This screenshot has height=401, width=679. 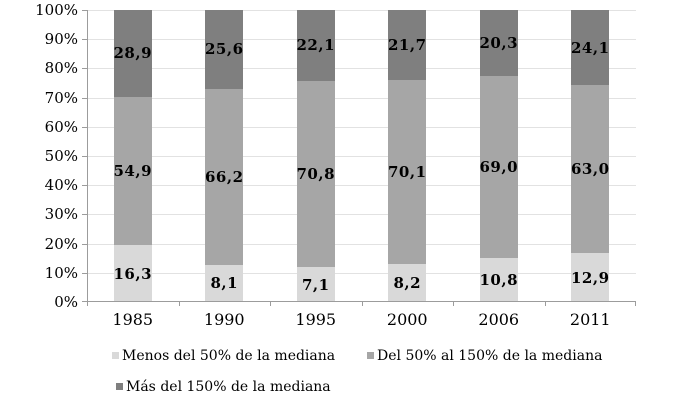 What do you see at coordinates (61, 244) in the screenshot?
I see `y-axis-tick-label: 20%` at bounding box center [61, 244].